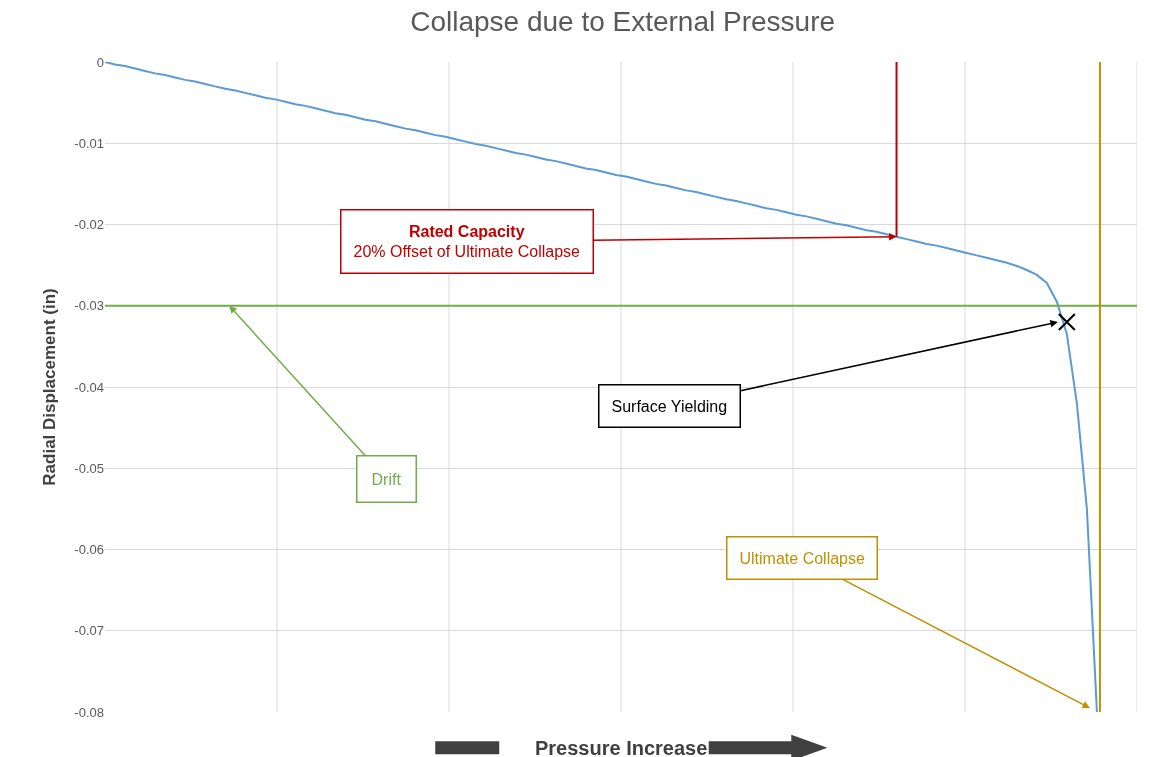  I want to click on y-tick-label: -0.01, so click(89, 143).